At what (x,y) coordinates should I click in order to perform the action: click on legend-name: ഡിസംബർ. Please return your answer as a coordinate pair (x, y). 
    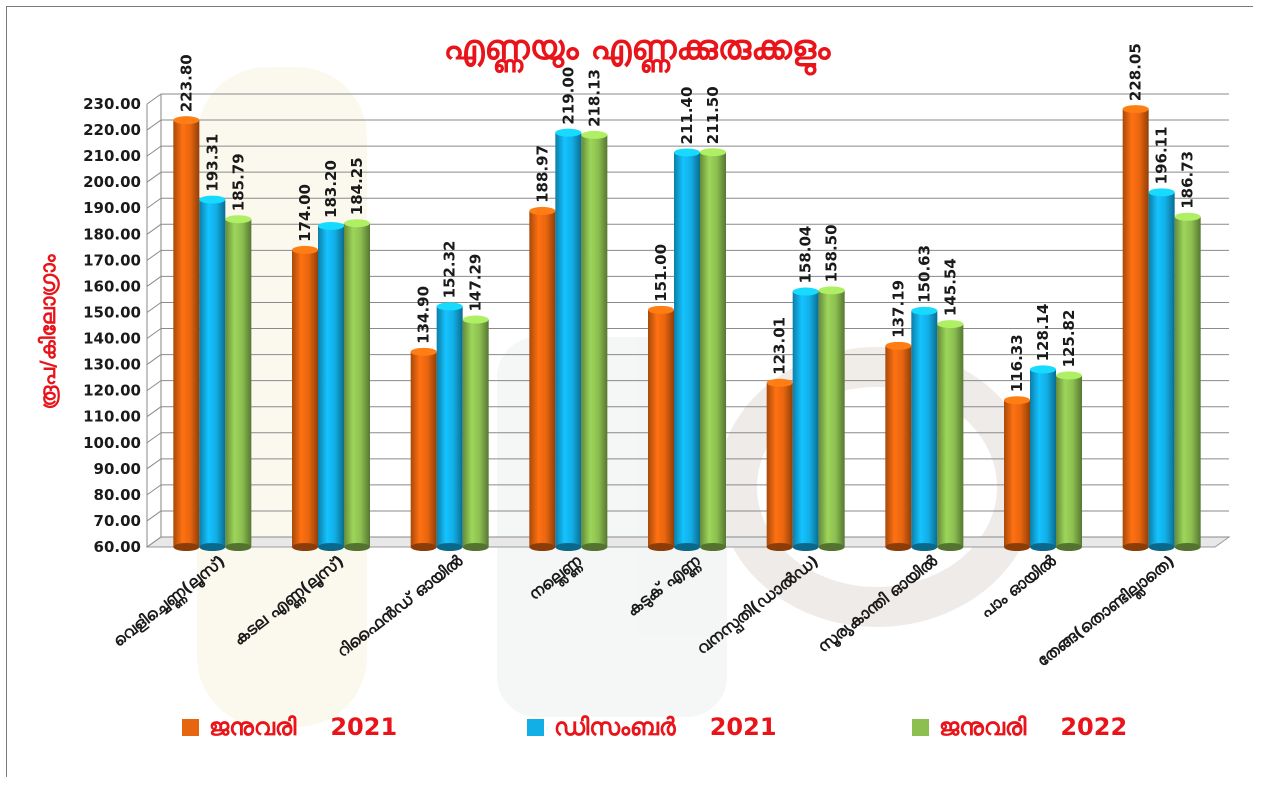
    Looking at the image, I should click on (615, 727).